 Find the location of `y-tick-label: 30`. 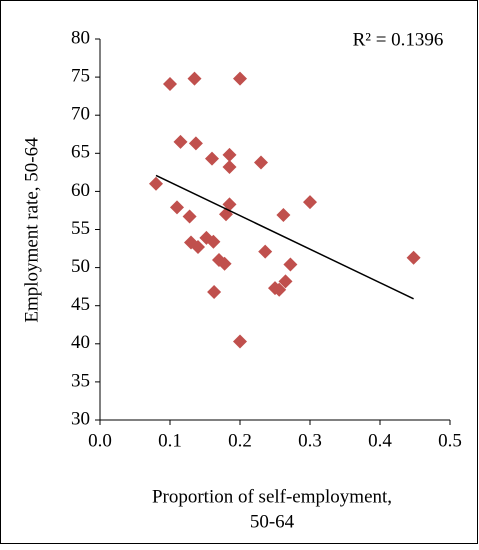

y-tick-label: 30 is located at coordinates (80, 418).